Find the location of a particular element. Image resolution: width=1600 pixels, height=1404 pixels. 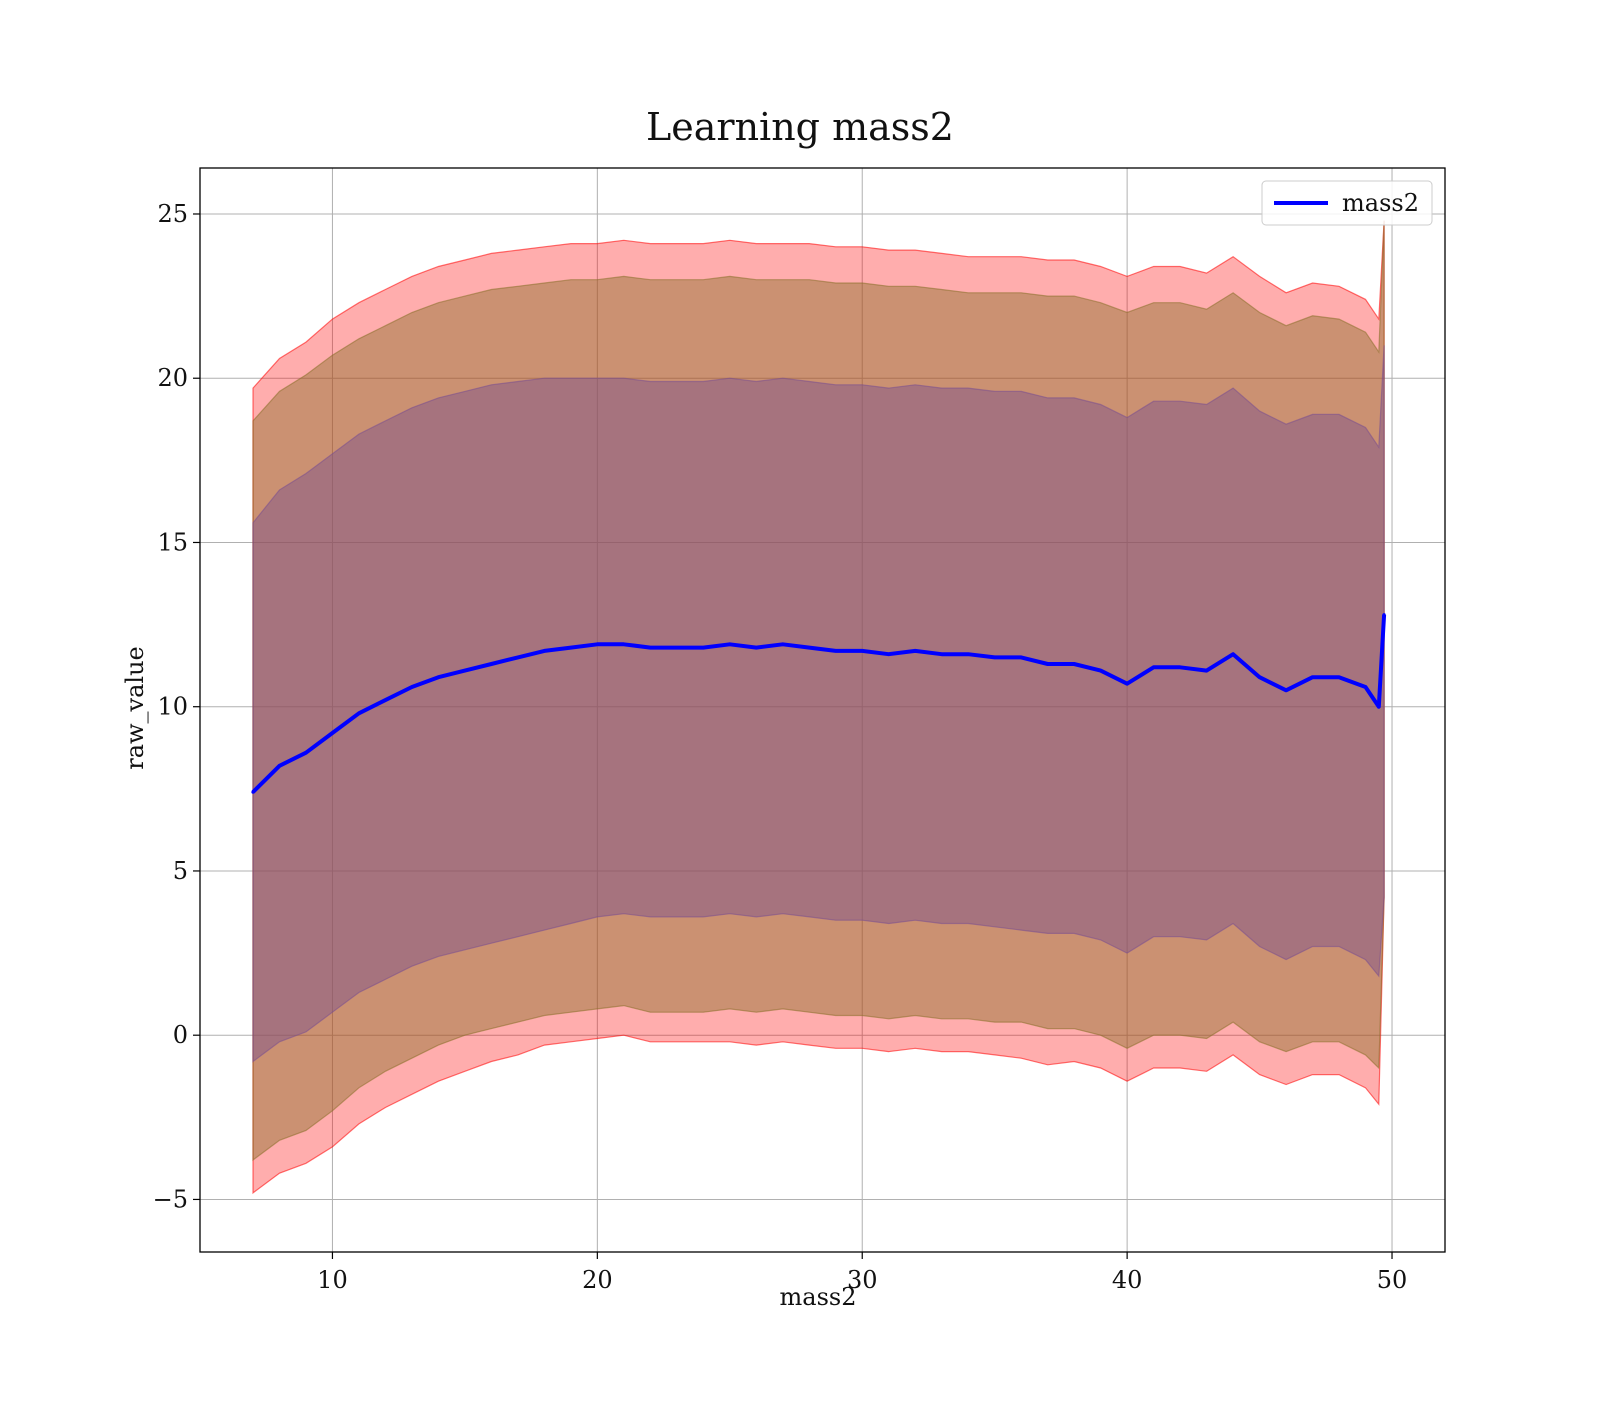

chart-title: Learning mass2 is located at coordinates (800, 127).